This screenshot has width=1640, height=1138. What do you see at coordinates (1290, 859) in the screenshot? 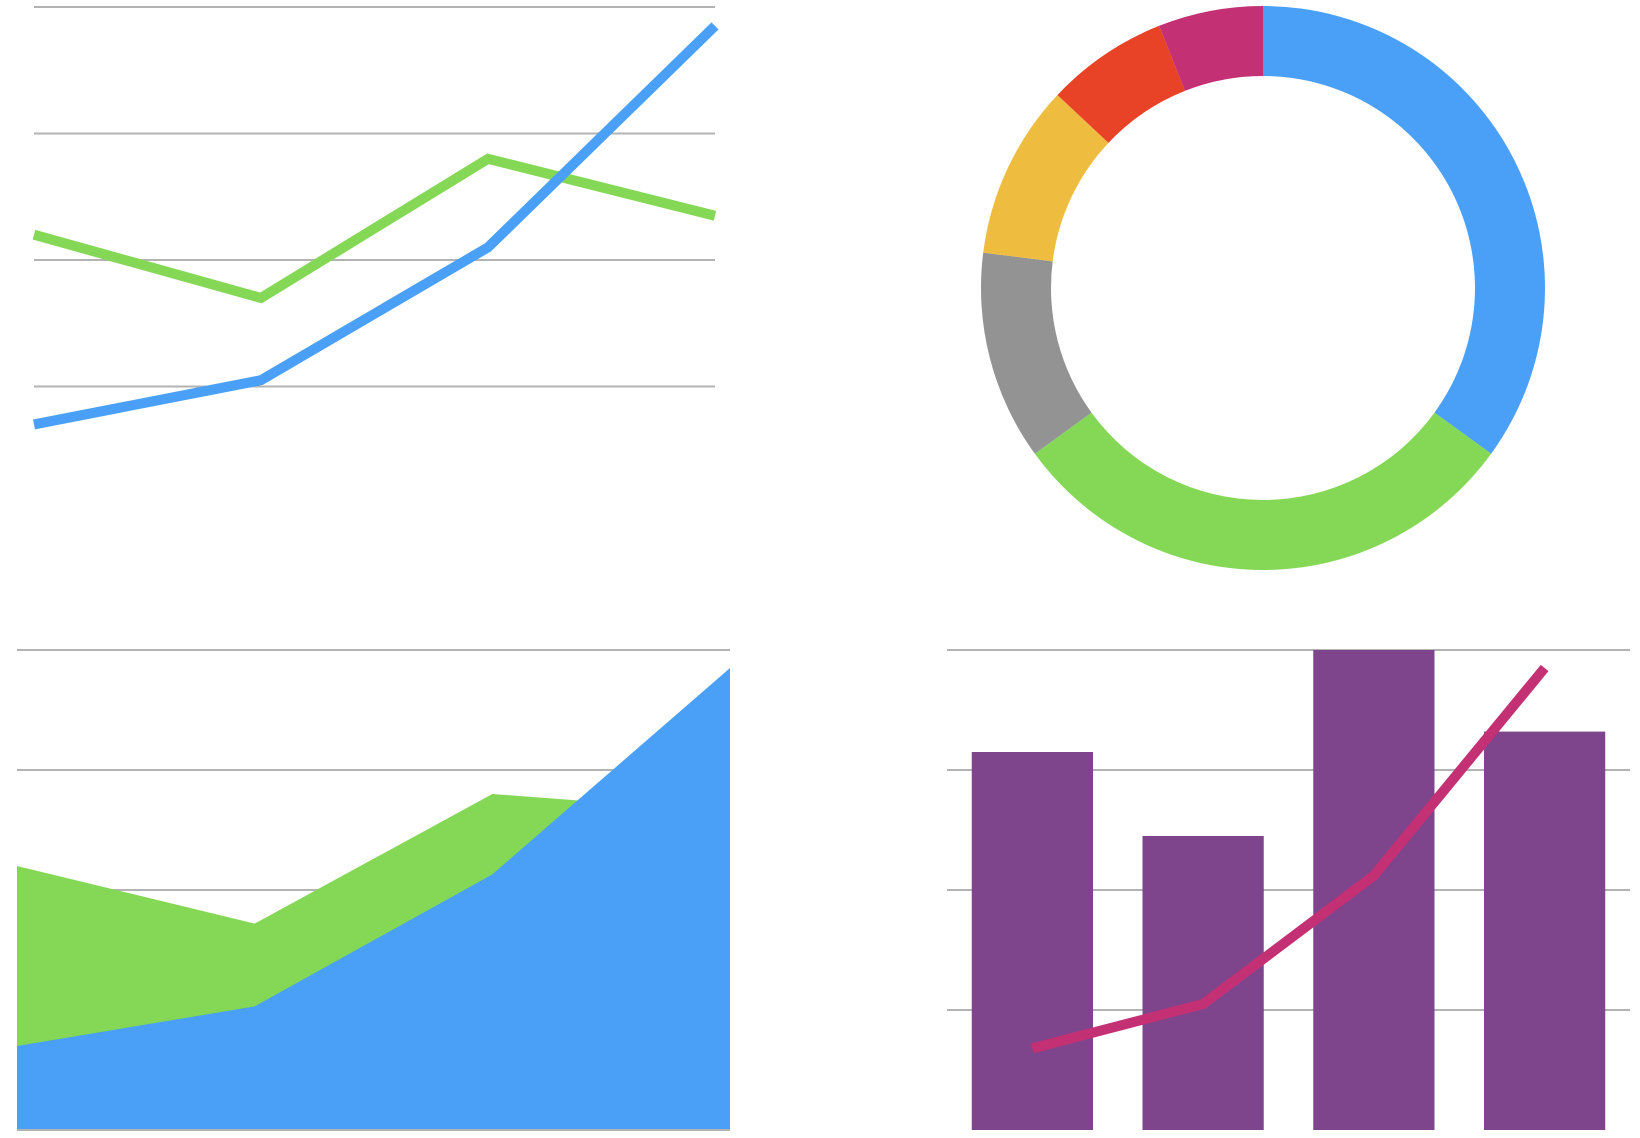
I see `combo-chart-line-series` at bounding box center [1290, 859].